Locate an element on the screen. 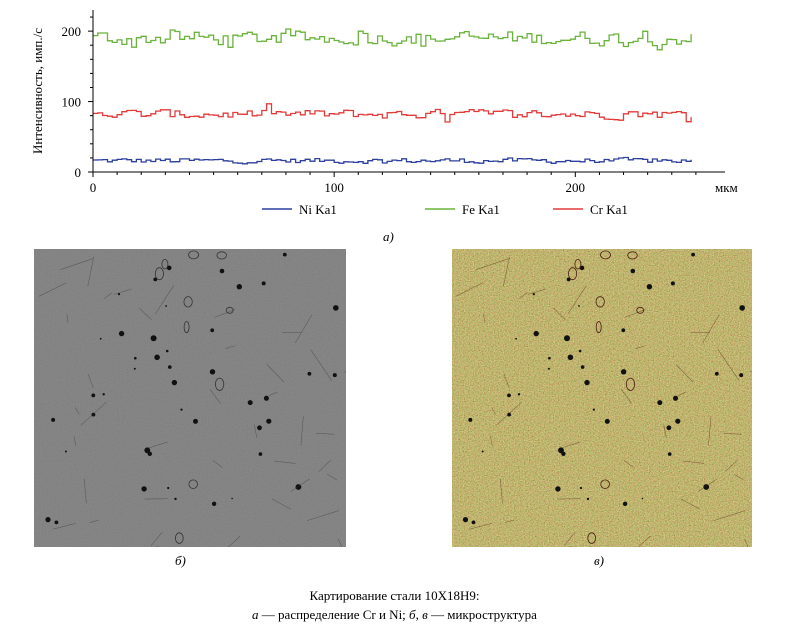  caption-c: в is located at coordinates (425, 614).